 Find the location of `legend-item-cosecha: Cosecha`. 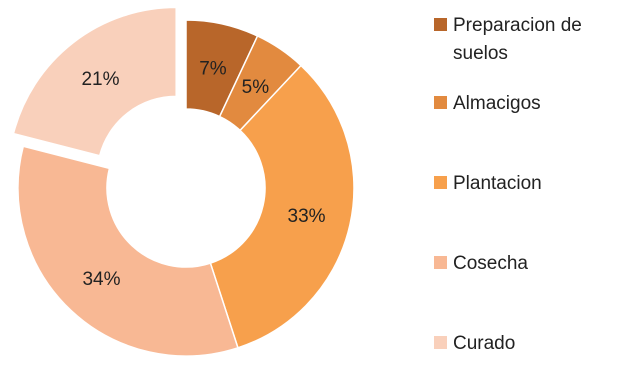

legend-item-cosecha: Cosecha is located at coordinates (523, 264).